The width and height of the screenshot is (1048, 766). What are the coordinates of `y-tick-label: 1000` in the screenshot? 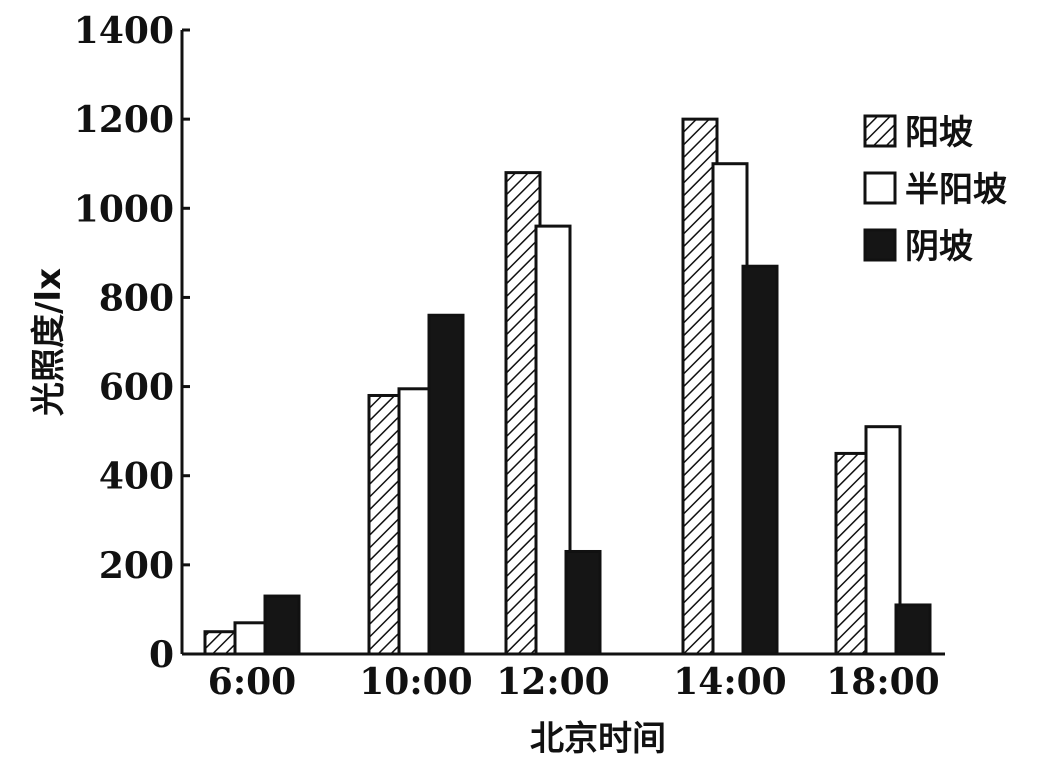 It's located at (124, 209).